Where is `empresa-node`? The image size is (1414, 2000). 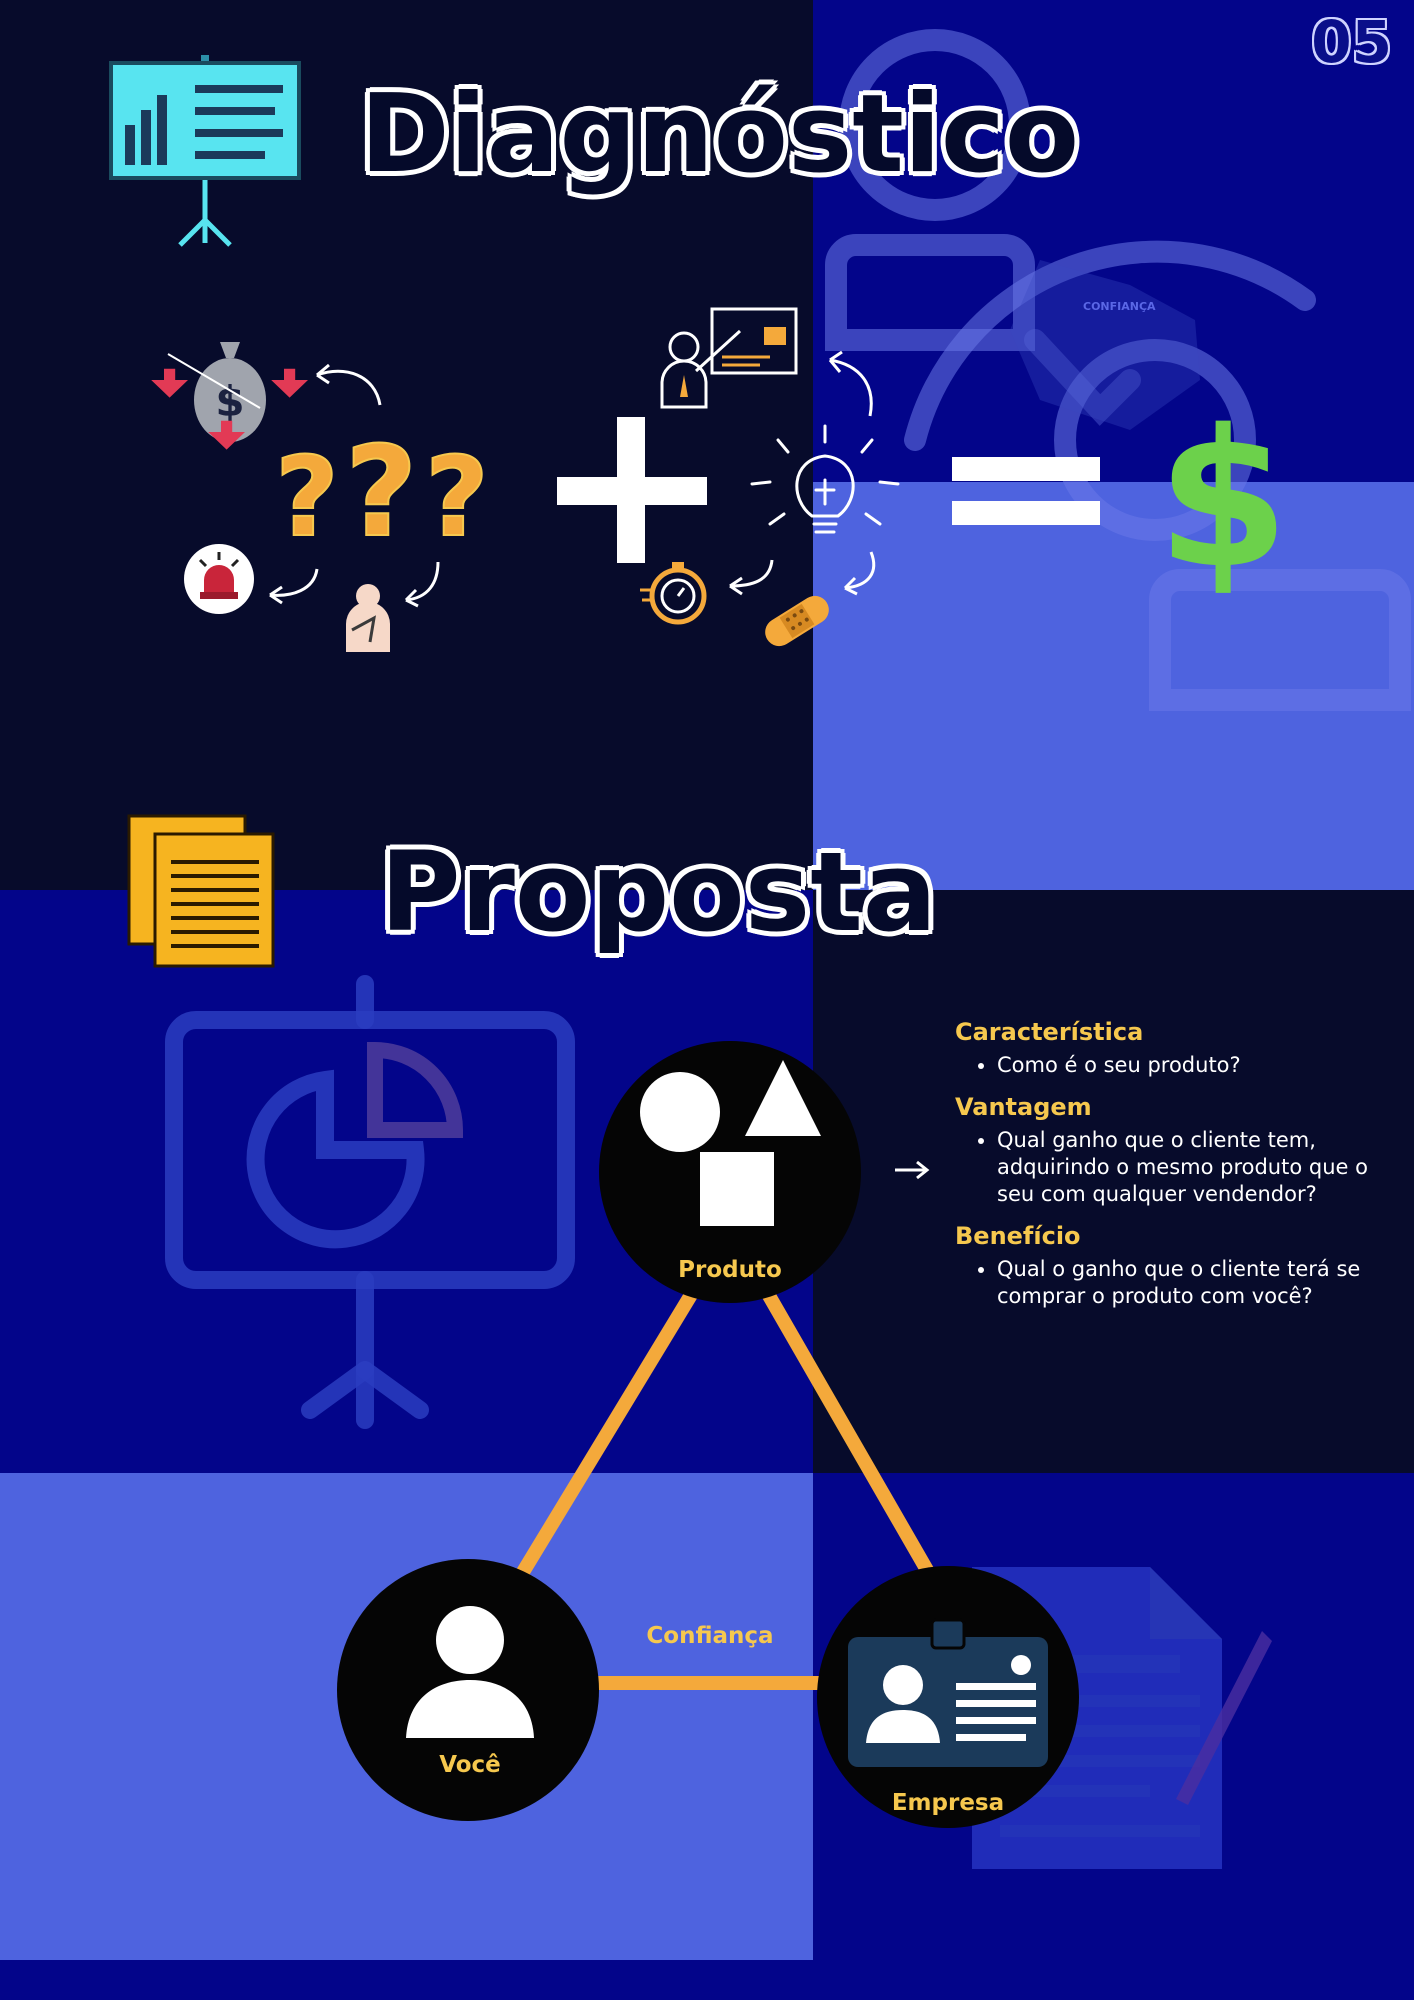
empresa-node is located at coordinates (948, 1697).